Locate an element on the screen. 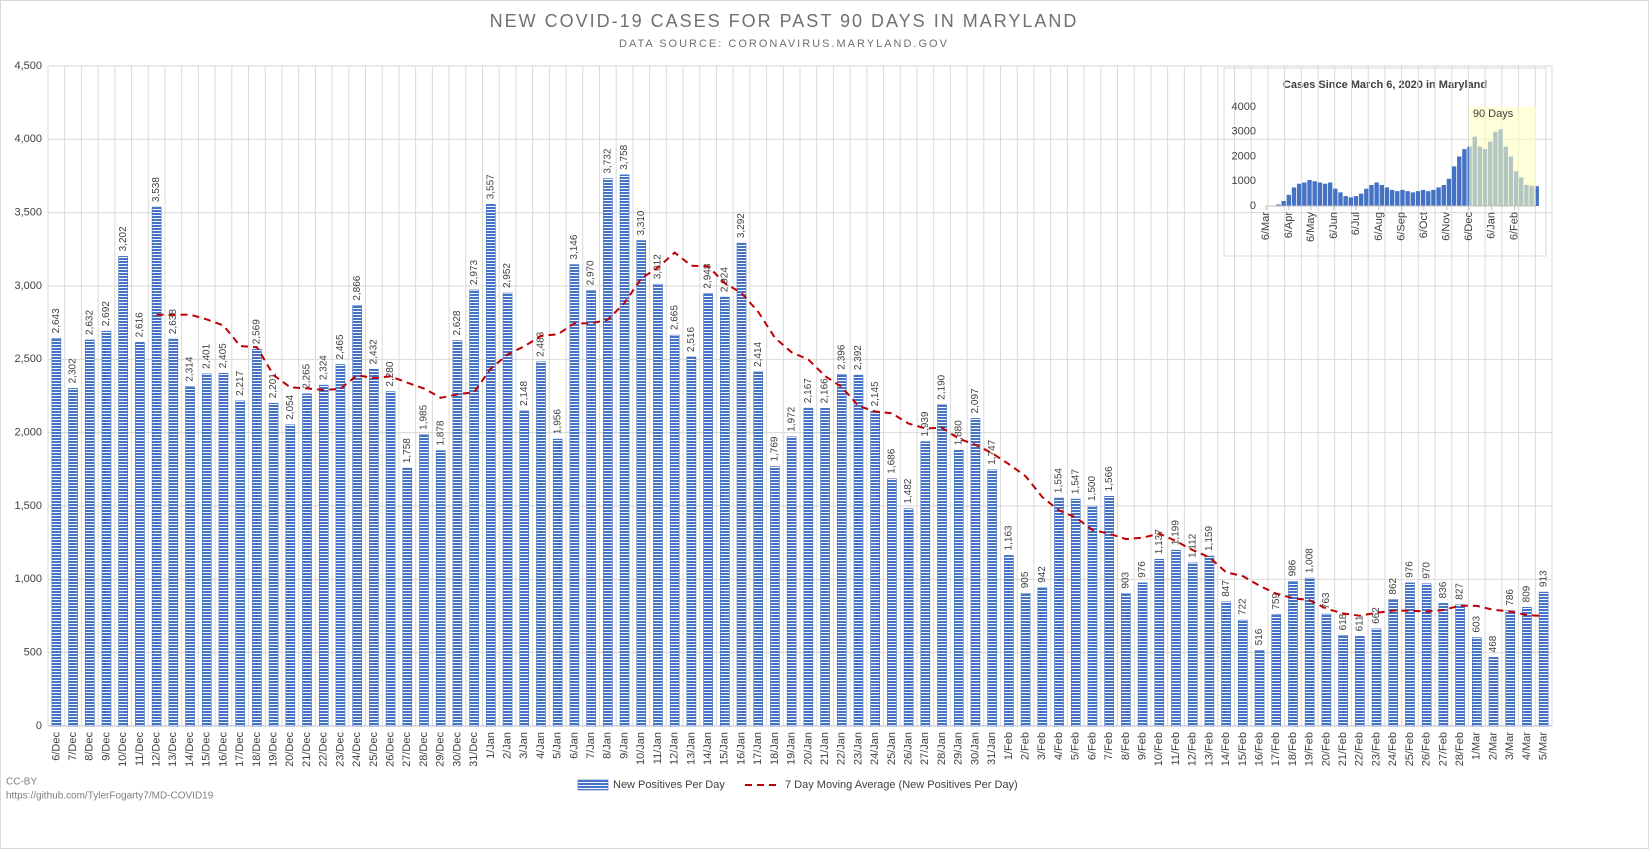  x-tick-label: 24/Dec is located at coordinates (357, 749).